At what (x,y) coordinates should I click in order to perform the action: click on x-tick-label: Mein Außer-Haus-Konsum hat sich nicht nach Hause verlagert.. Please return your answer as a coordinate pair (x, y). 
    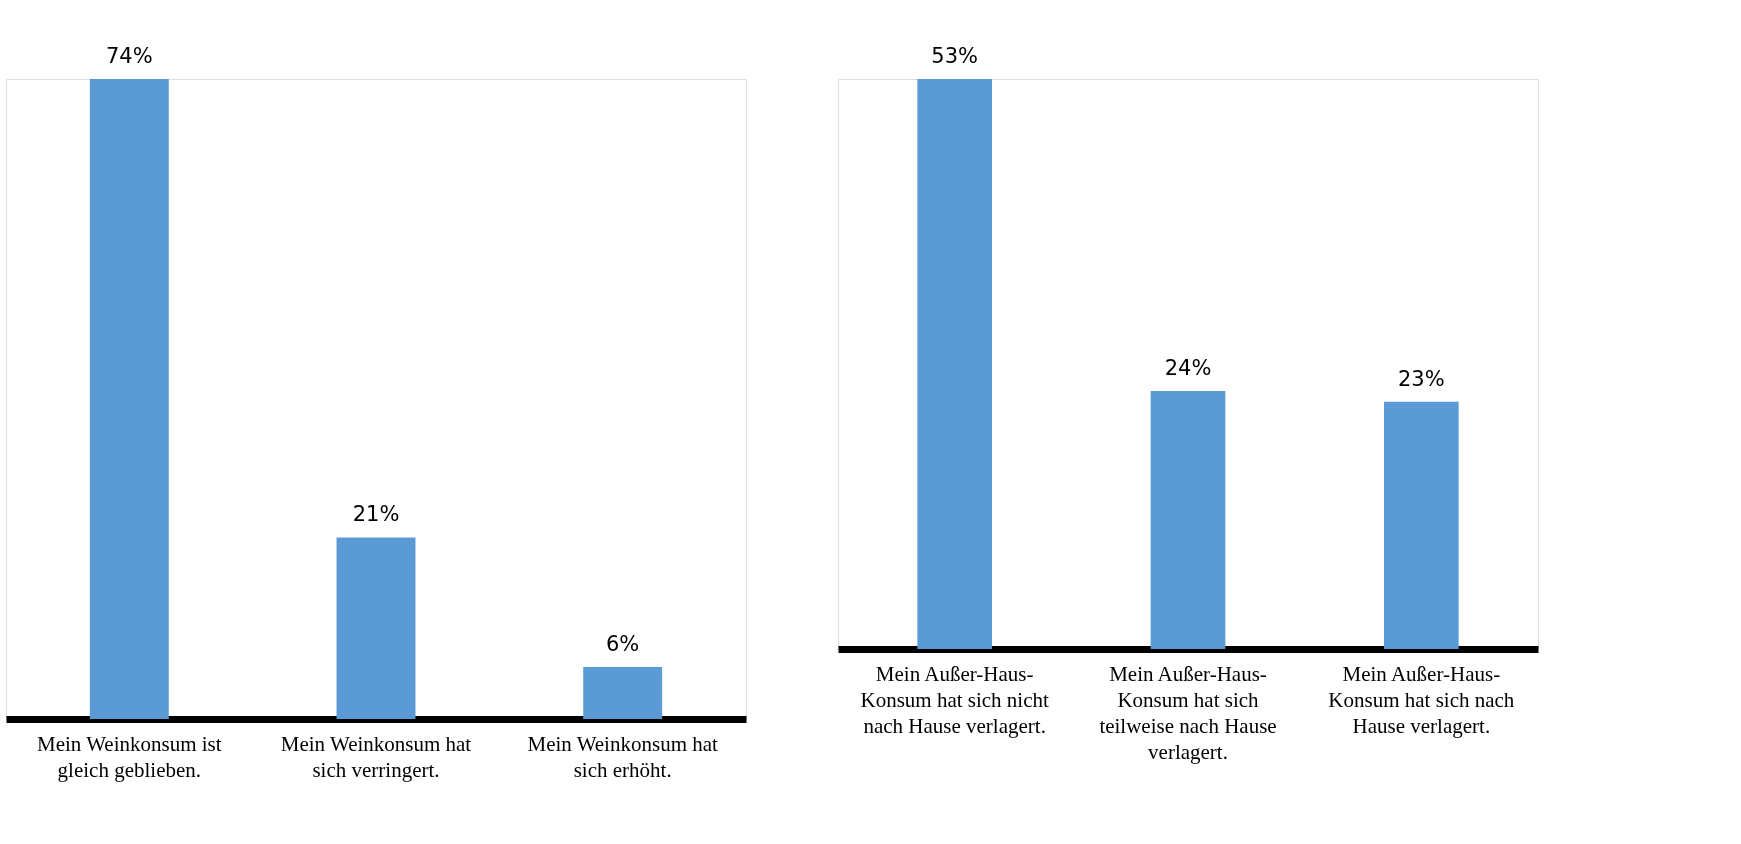
    Looking at the image, I should click on (955, 699).